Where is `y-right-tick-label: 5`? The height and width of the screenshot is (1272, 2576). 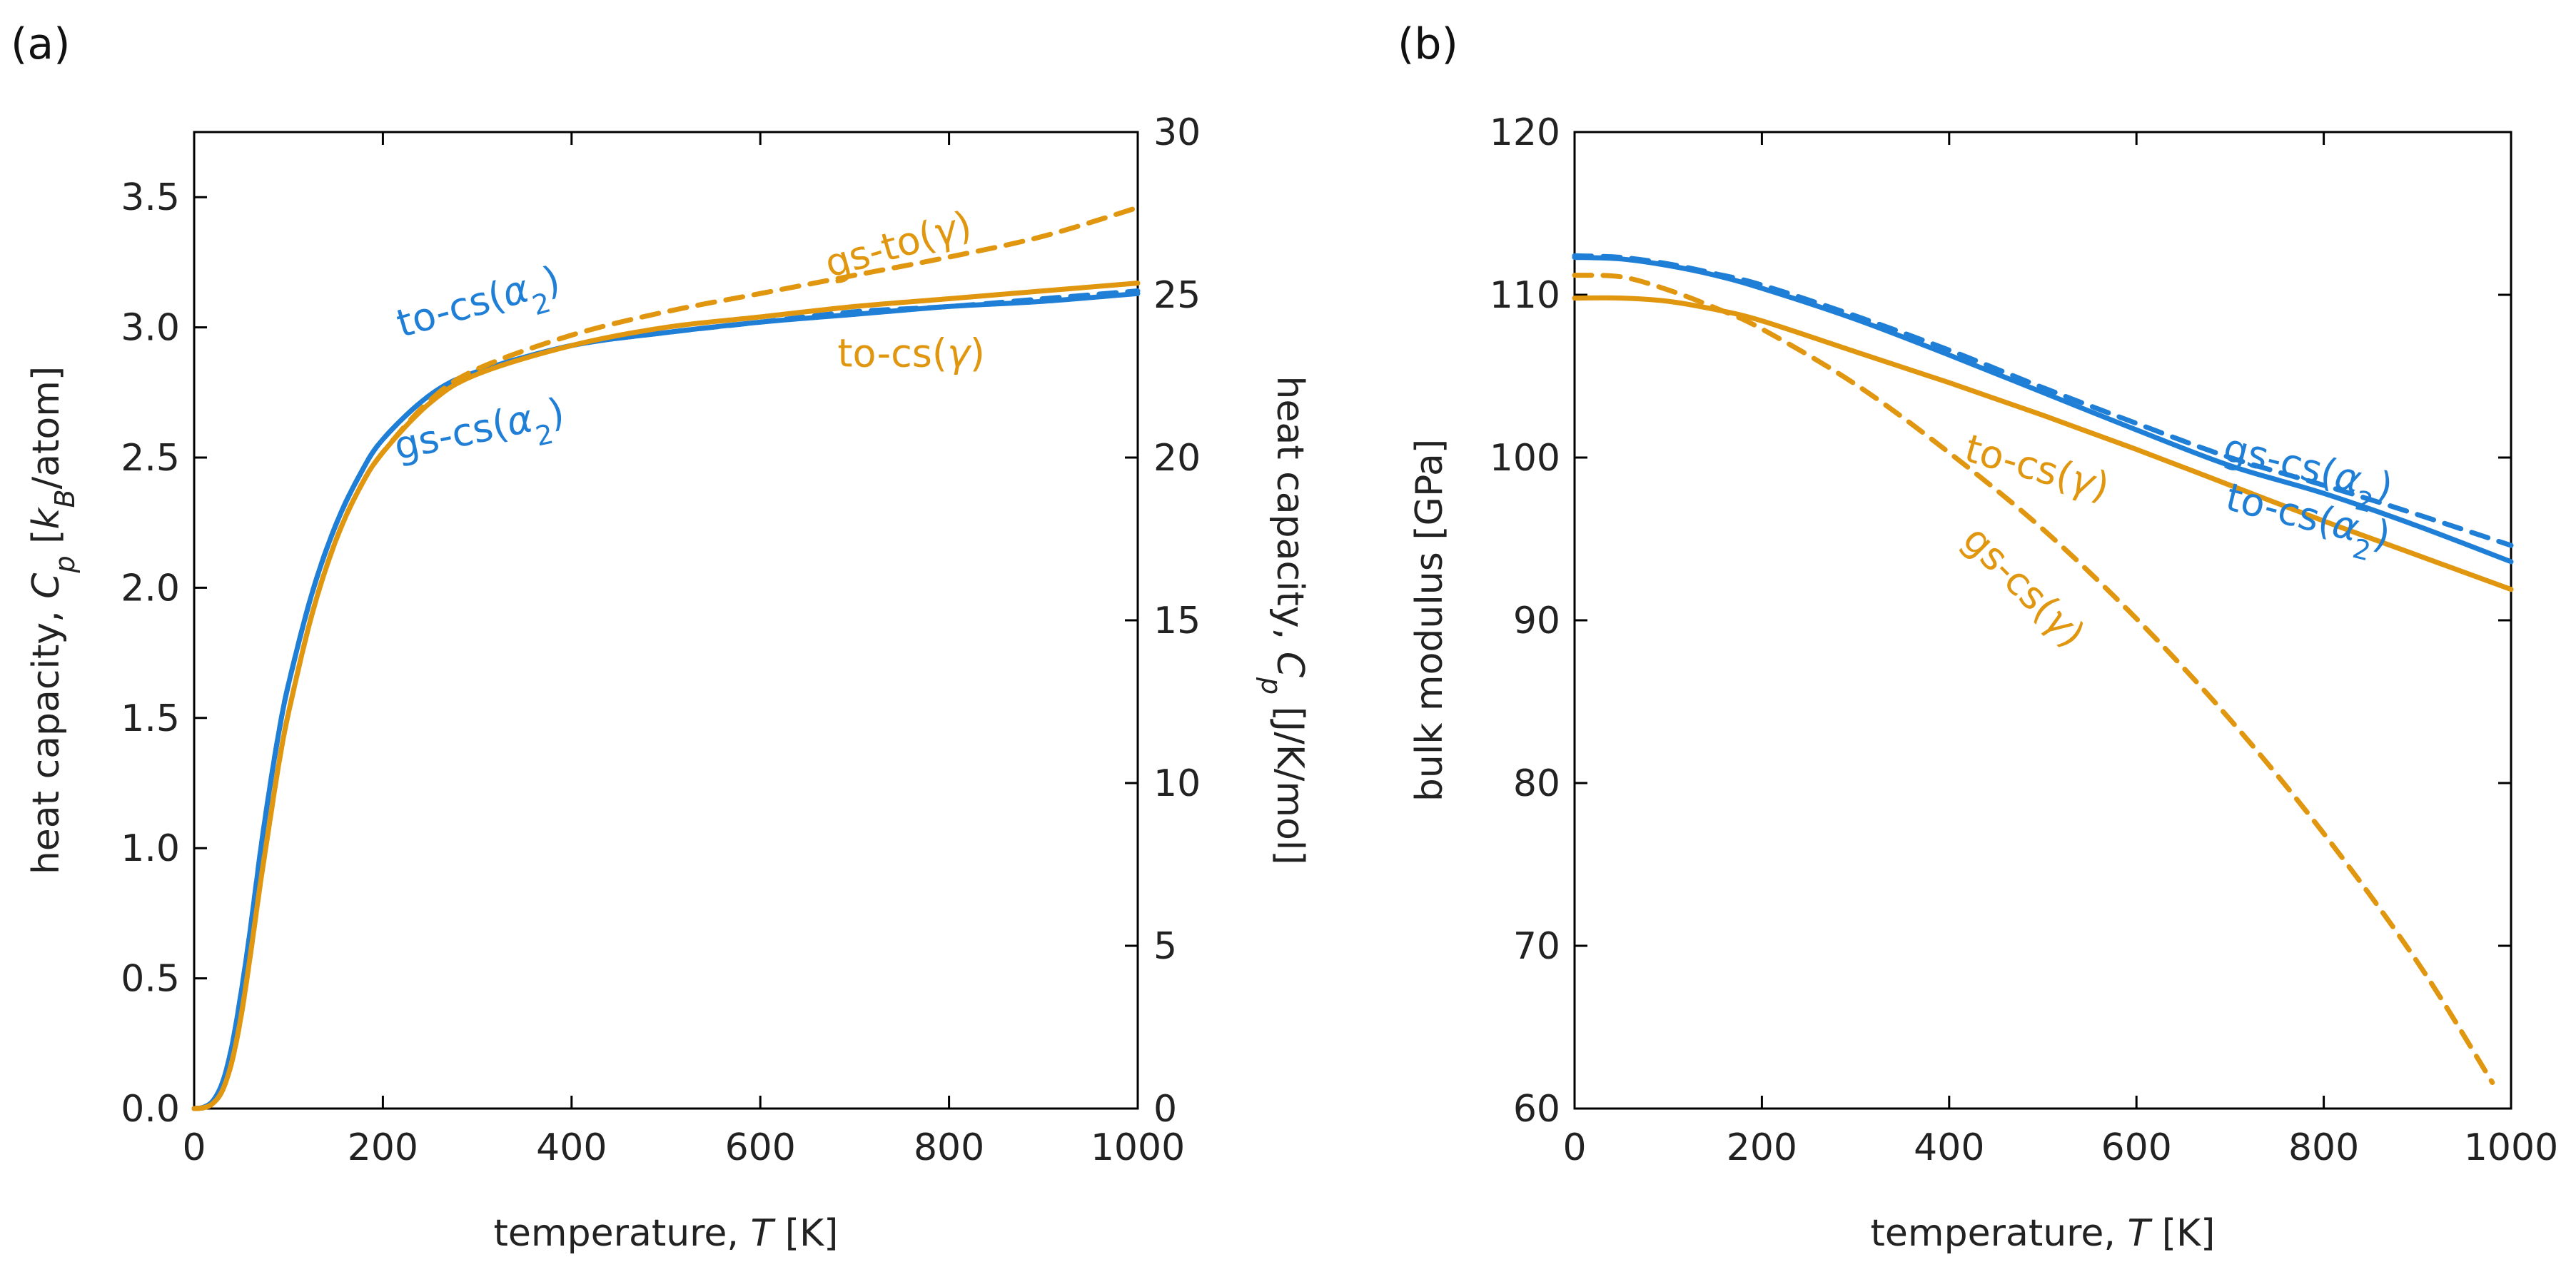 y-right-tick-label: 5 is located at coordinates (1165, 946).